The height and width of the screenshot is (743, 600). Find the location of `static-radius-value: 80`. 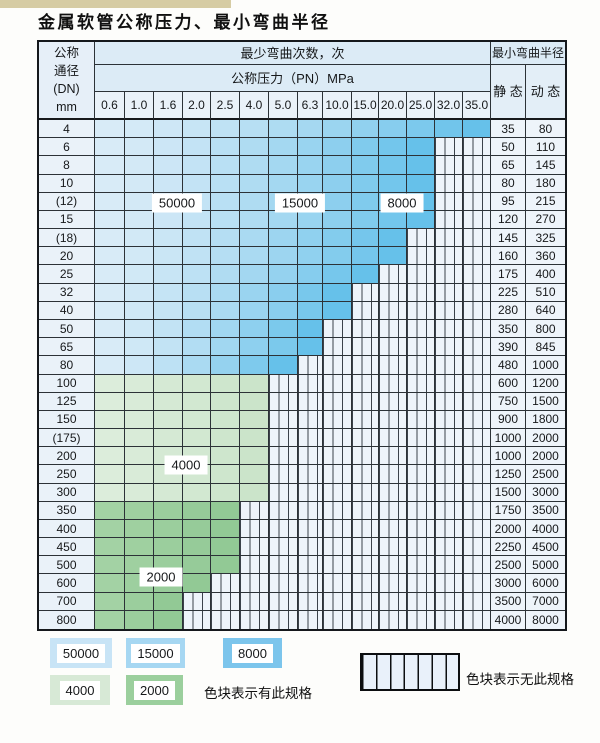

static-radius-value: 80 is located at coordinates (508, 183).